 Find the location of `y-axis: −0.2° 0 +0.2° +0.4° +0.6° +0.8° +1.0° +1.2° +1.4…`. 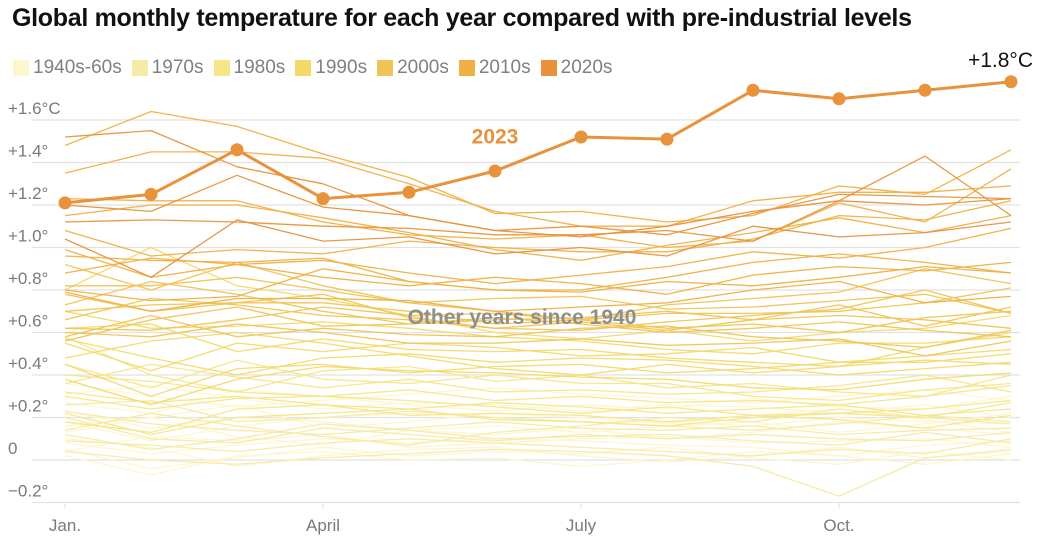

y-axis: −0.2° 0 +0.2° +0.4° +0.6° +0.8° +1.0° +1.2° +1.4… is located at coordinates (34, 300).